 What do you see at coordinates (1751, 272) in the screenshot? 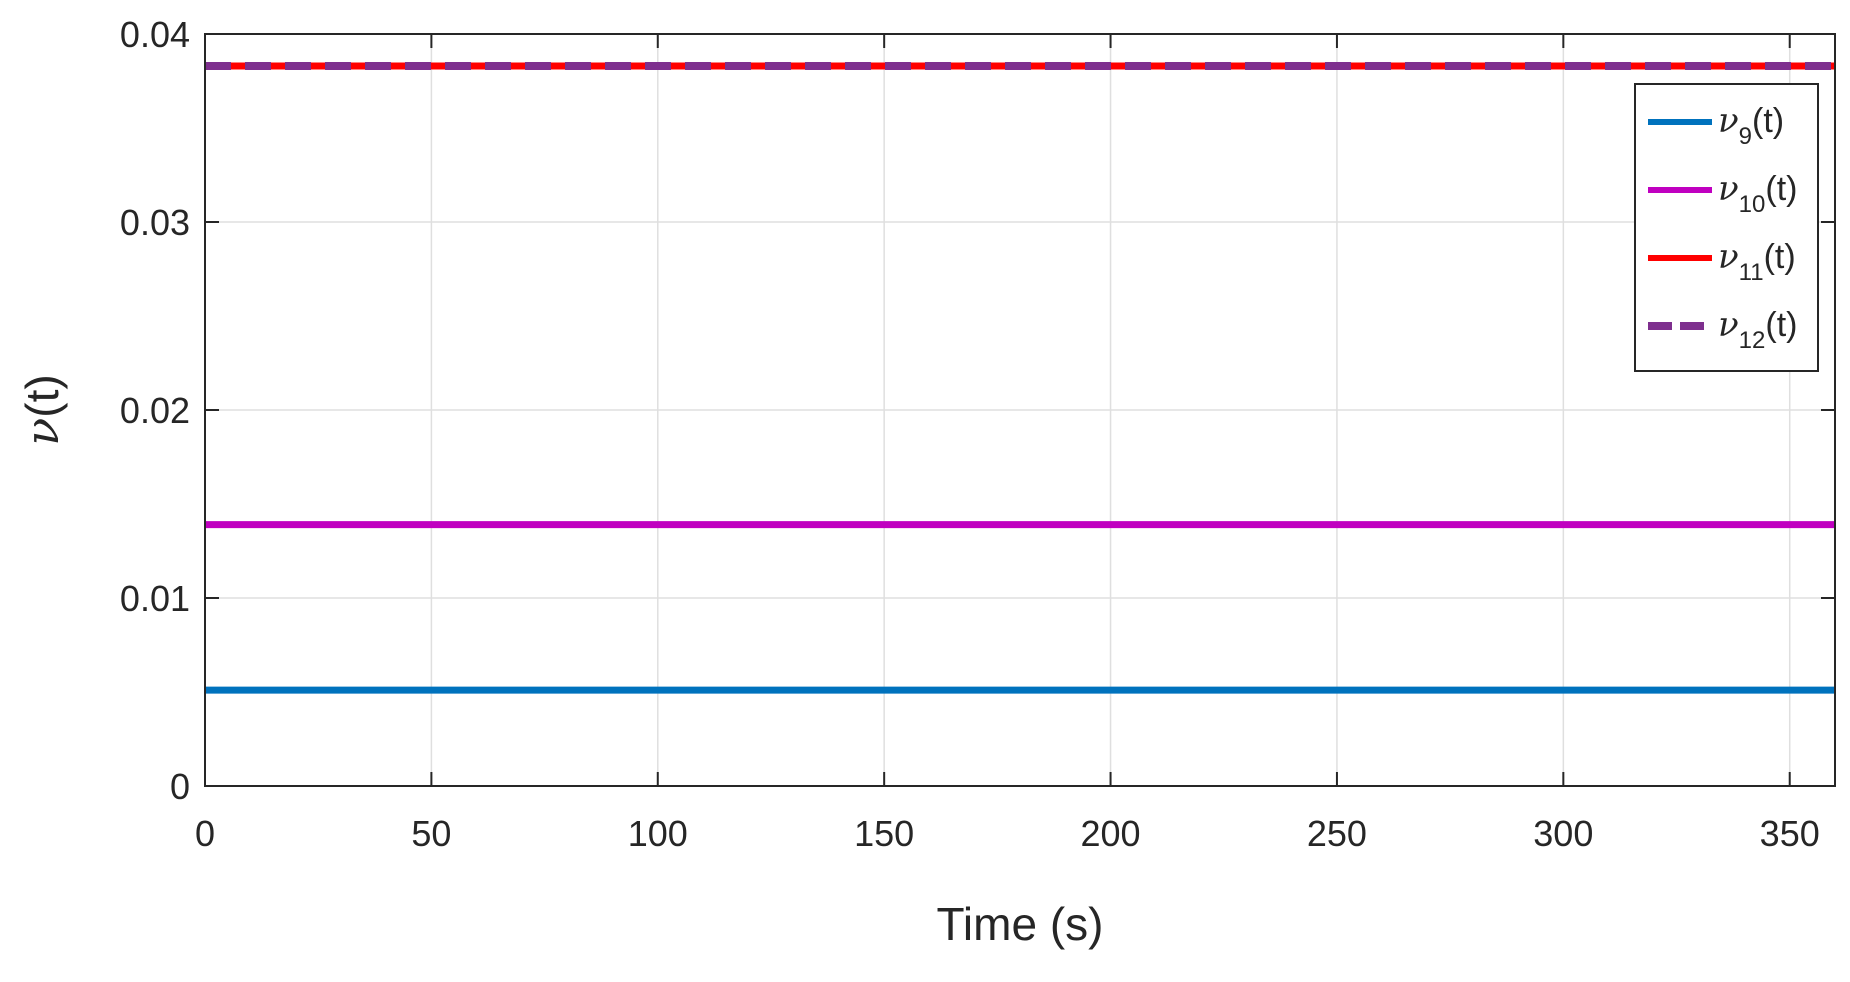
I see `legend-subscript: 11` at bounding box center [1751, 272].